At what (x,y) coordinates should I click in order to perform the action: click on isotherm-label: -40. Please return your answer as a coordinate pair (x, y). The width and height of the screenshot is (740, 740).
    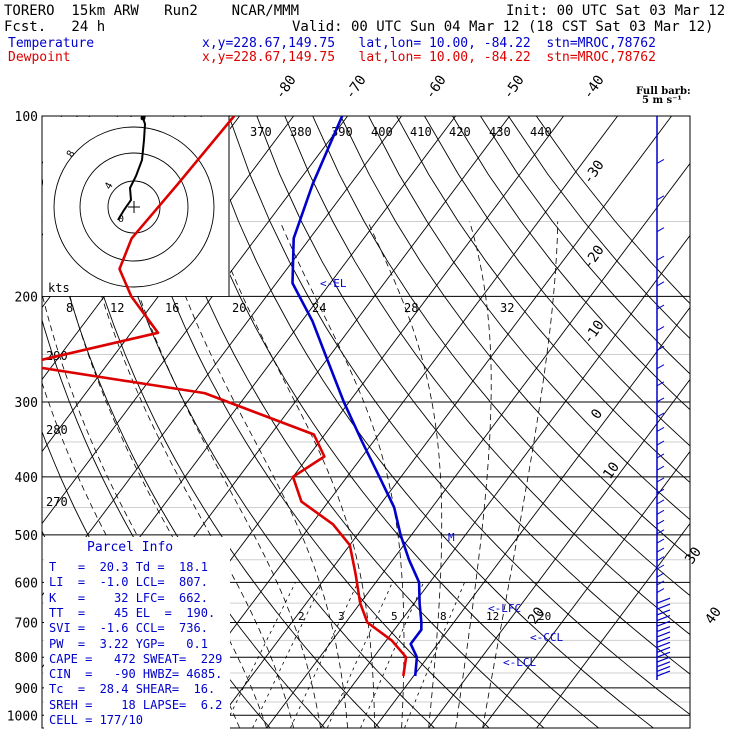
    Looking at the image, I should click on (594, 87).